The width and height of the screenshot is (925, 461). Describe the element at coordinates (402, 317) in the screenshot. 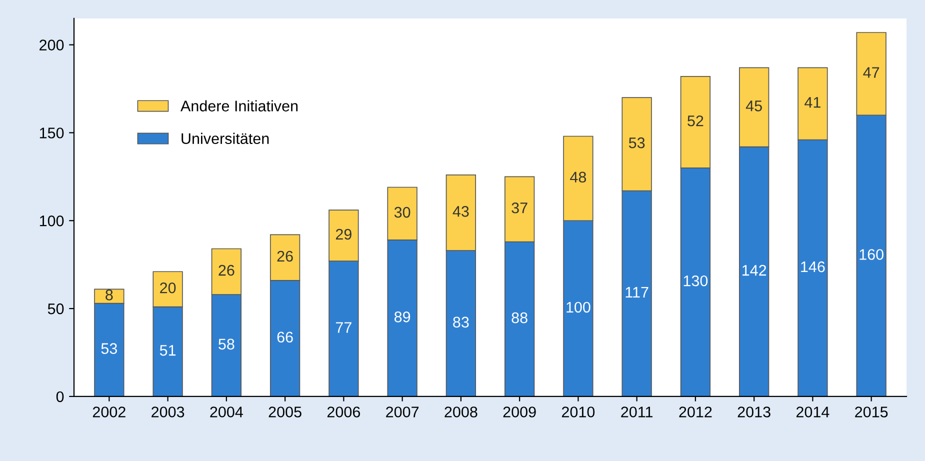

I see `data-label: 89` at that location.